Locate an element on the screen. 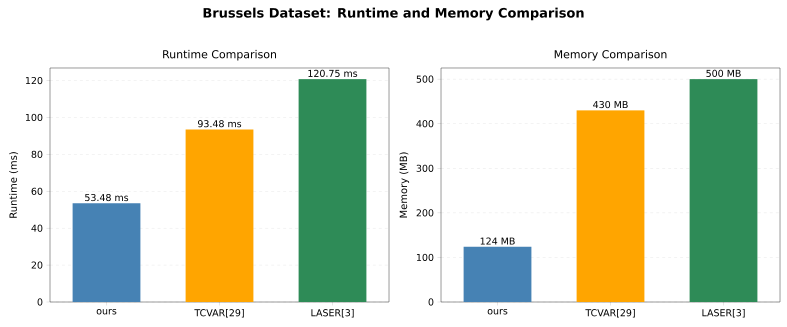  data-label: 124 MB is located at coordinates (497, 241).